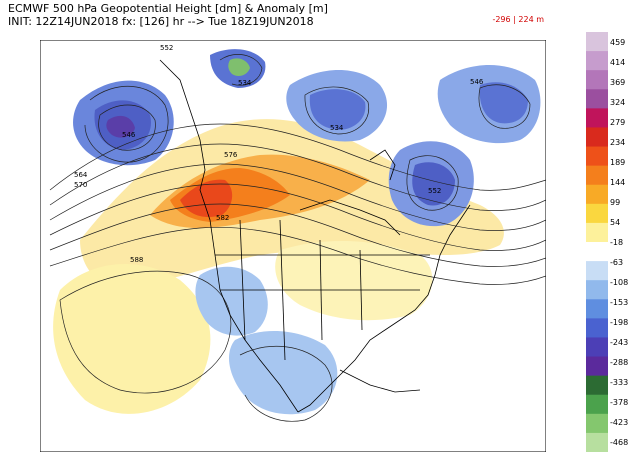 This screenshot has width=630, height=473. I want to click on colorbar-label: 144, so click(618, 182).